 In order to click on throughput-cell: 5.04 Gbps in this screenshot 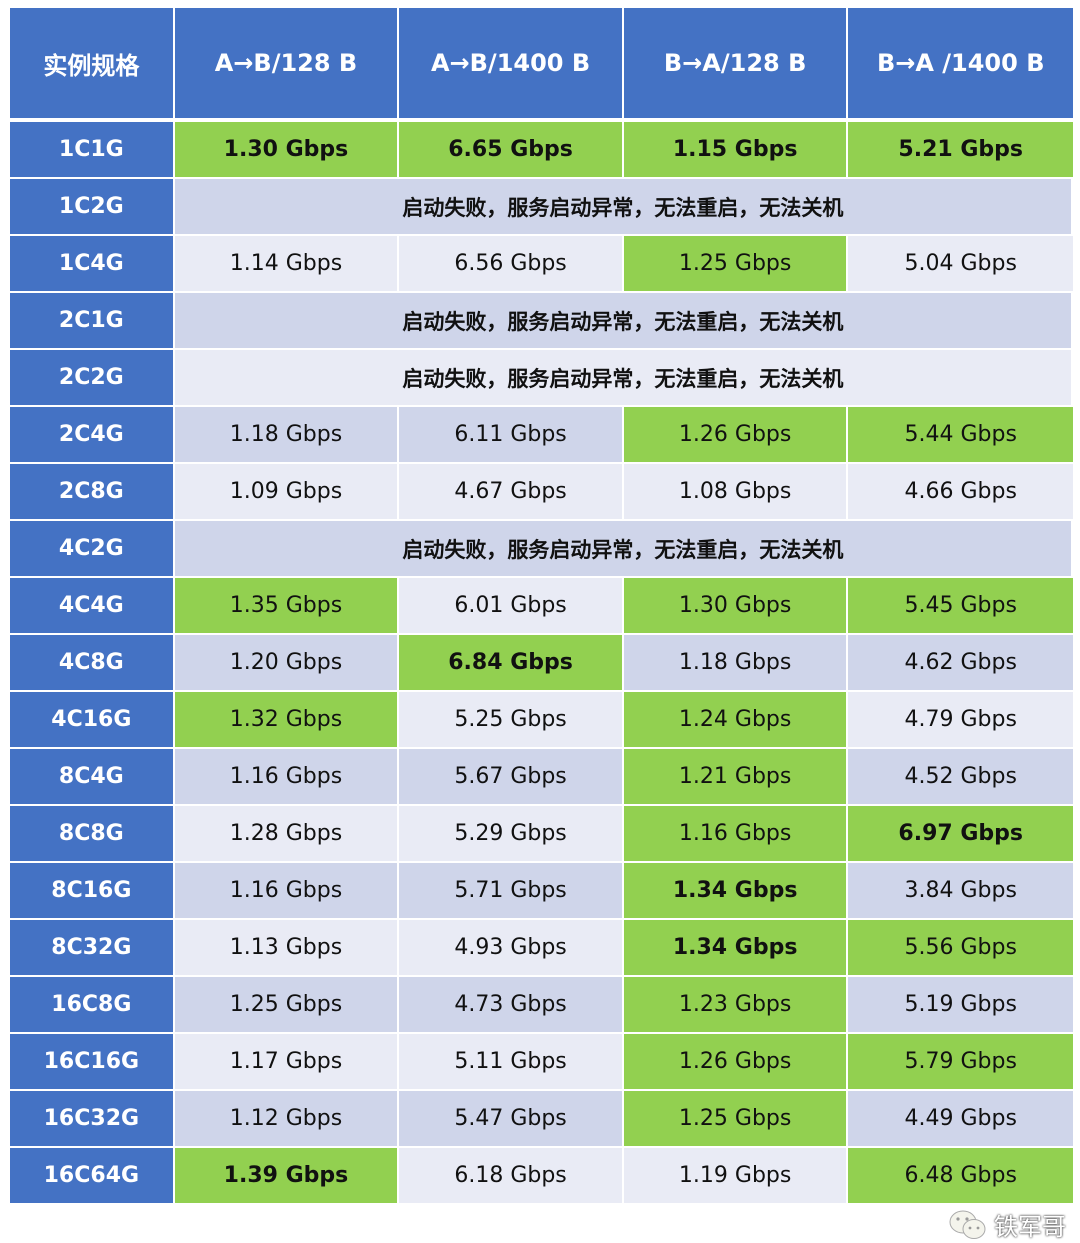, I will do `click(960, 263)`.